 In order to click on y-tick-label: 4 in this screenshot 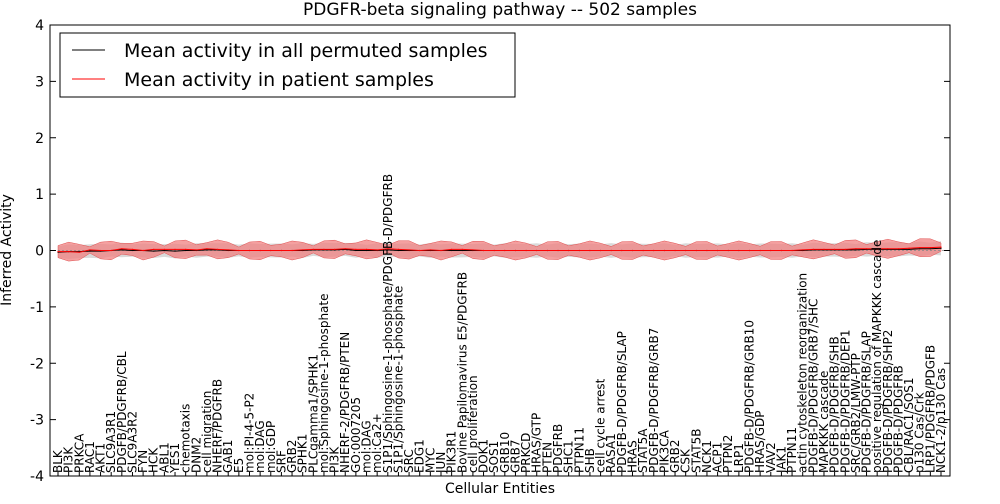, I will do `click(39, 26)`.